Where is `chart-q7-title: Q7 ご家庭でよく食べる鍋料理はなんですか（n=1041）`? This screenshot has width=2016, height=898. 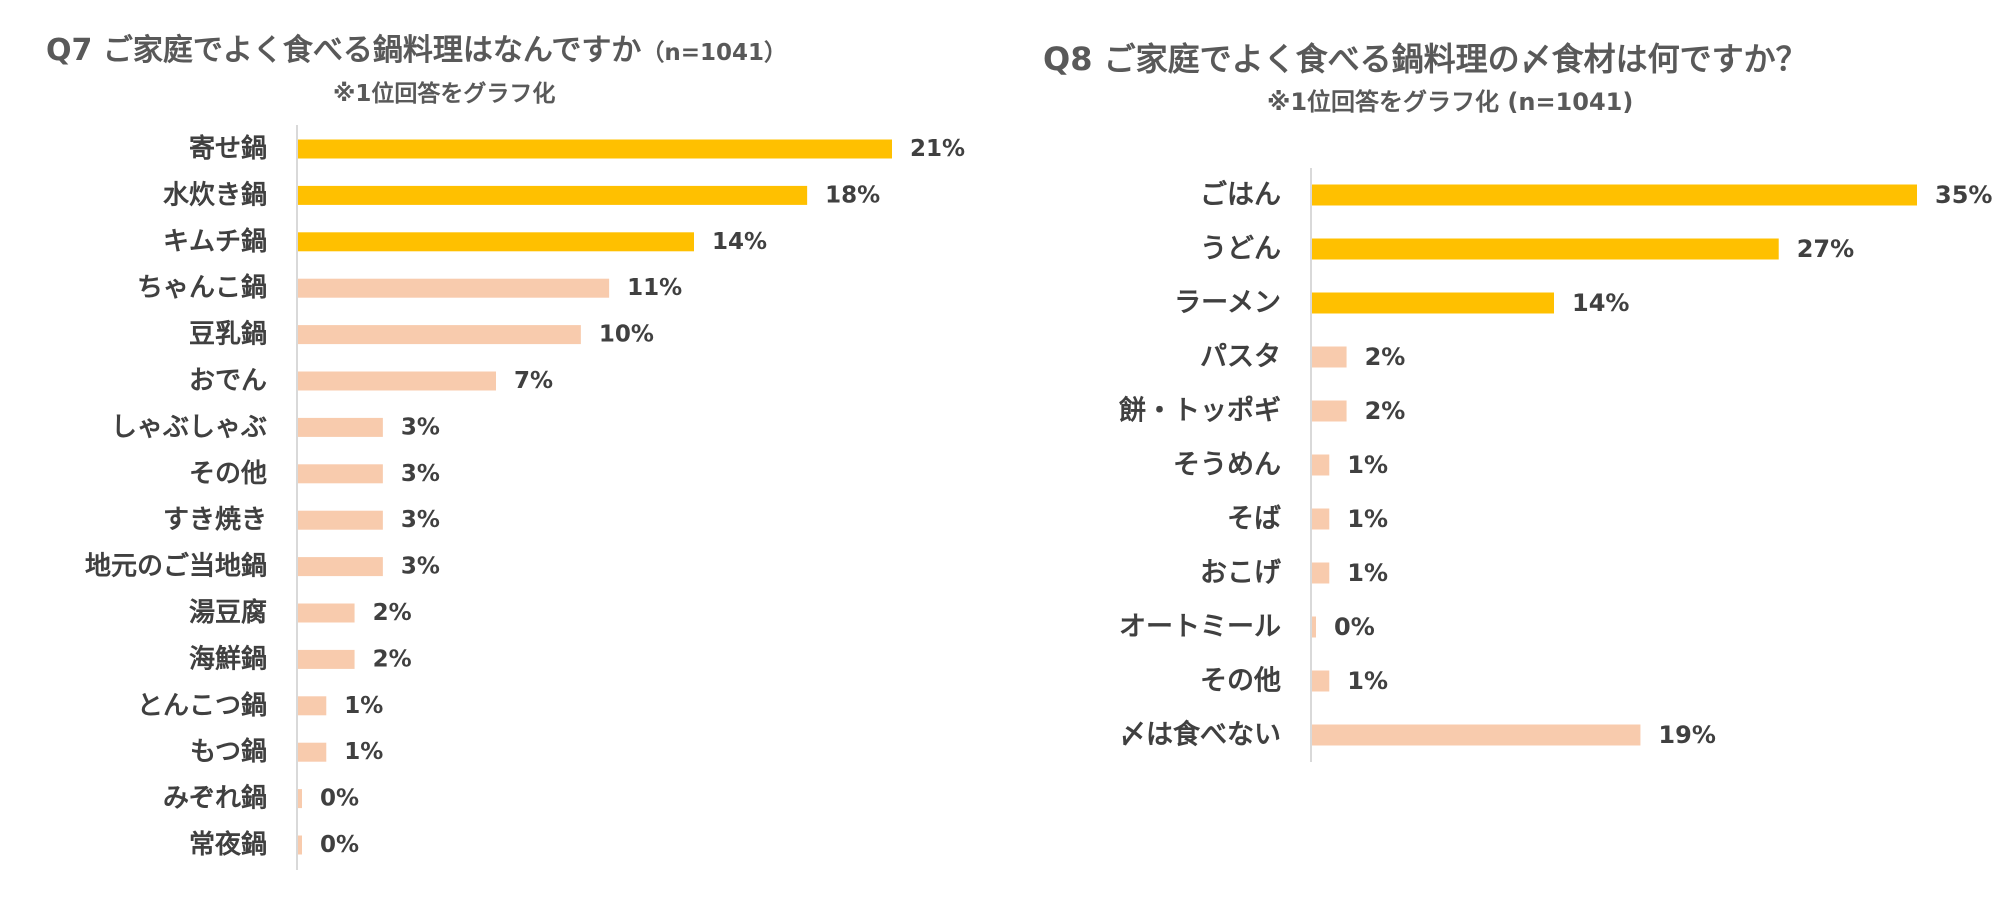 chart-q7-title: Q7 ご家庭でよく食べる鍋料理はなんですか（n=1041） is located at coordinates (416, 50).